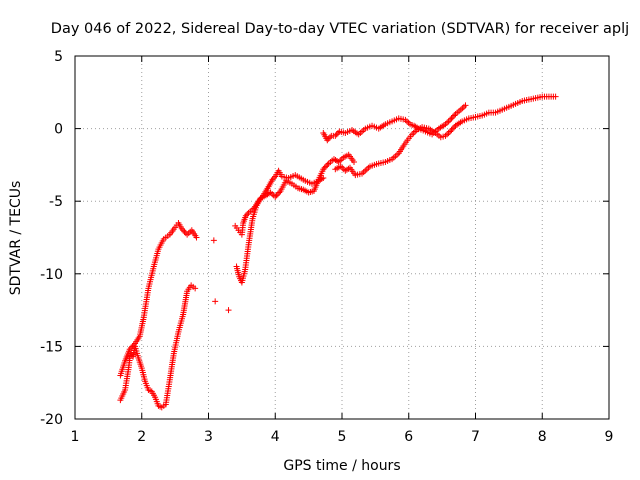 Image resolution: width=640 pixels, height=480 pixels. I want to click on y-tick-label: -15, so click(51, 347).